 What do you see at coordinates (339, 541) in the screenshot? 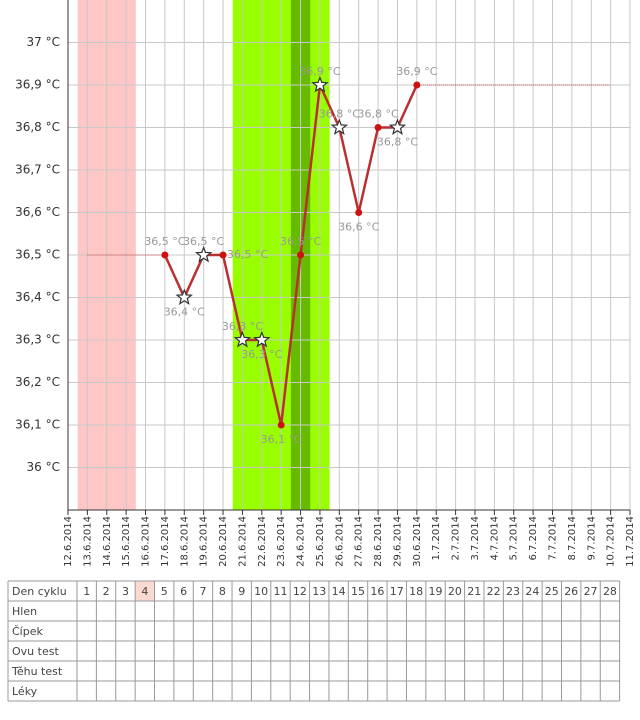
I see `x-tick-label: 26.6.2014` at bounding box center [339, 541].